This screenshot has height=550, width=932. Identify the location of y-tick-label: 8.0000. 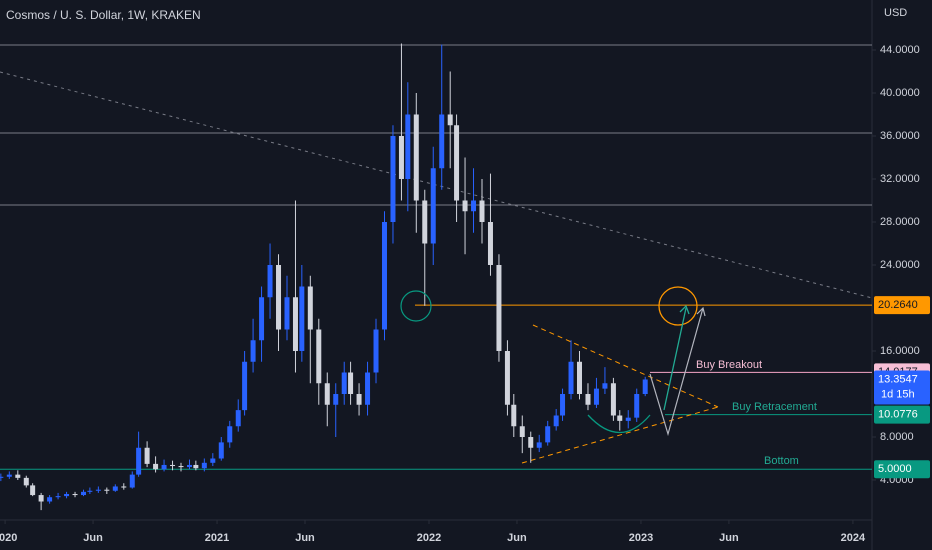
(897, 437).